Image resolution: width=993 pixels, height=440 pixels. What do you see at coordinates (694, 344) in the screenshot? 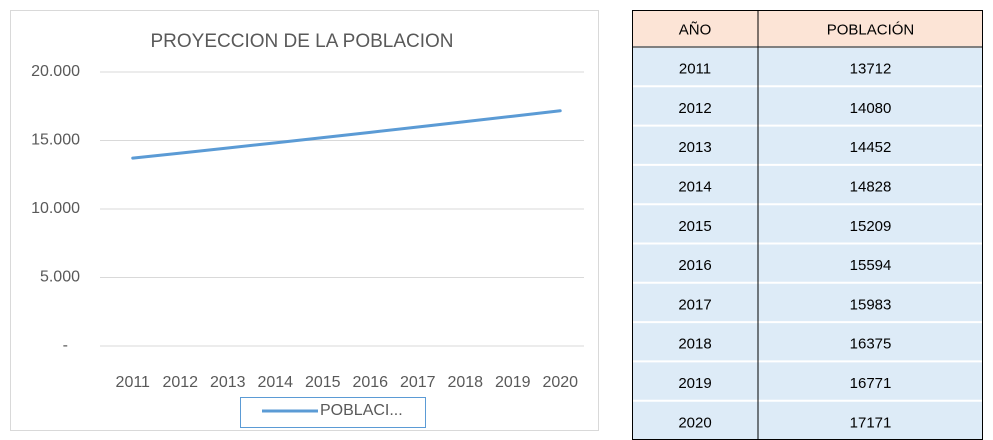
I see `table-cell: 2018` at bounding box center [694, 344].